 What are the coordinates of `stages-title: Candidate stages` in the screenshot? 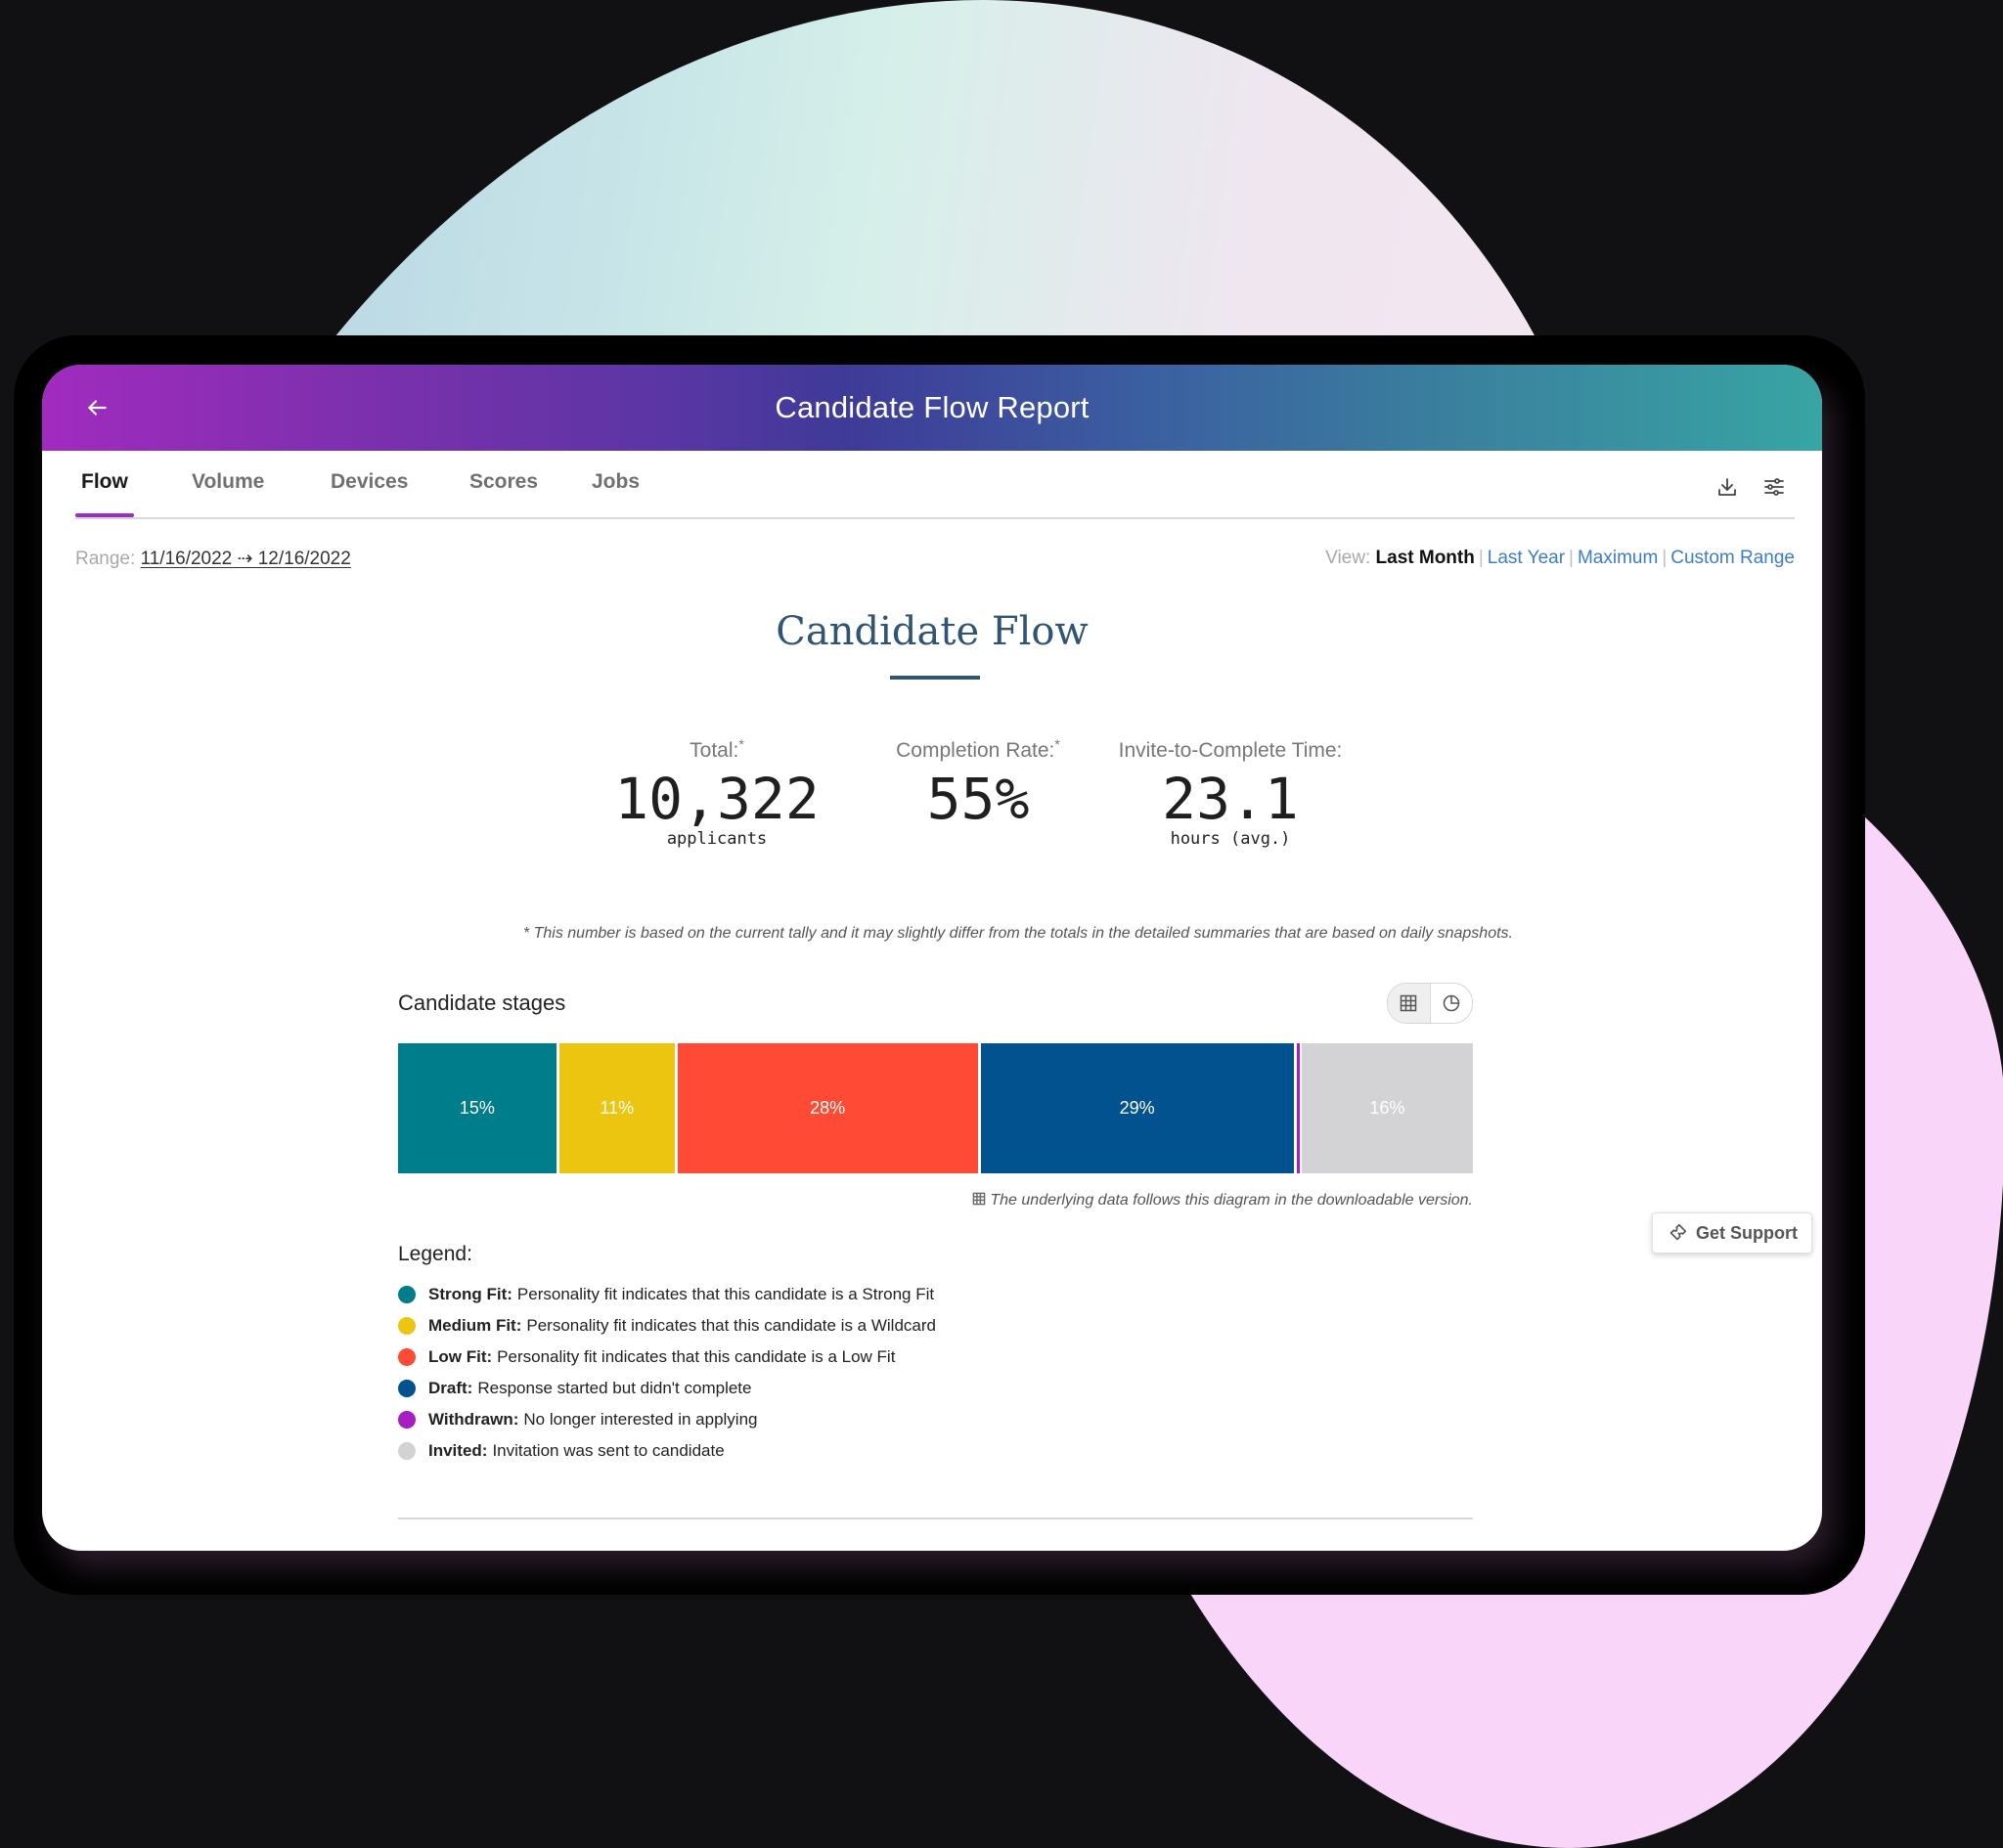 It's located at (482, 1002).